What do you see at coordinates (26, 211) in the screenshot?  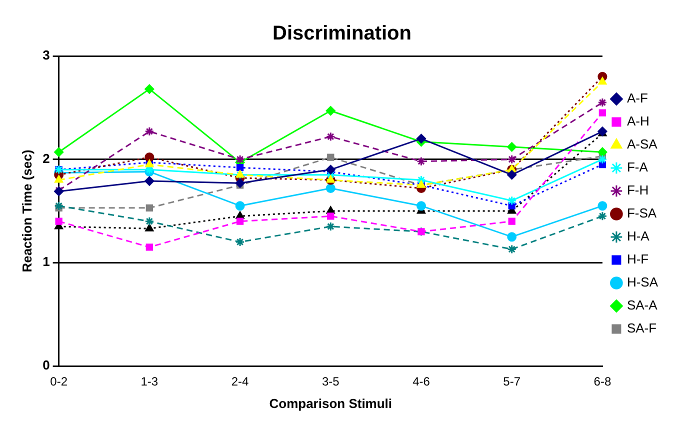 I see `y-axis-title: Reaction Time (sec)` at bounding box center [26, 211].